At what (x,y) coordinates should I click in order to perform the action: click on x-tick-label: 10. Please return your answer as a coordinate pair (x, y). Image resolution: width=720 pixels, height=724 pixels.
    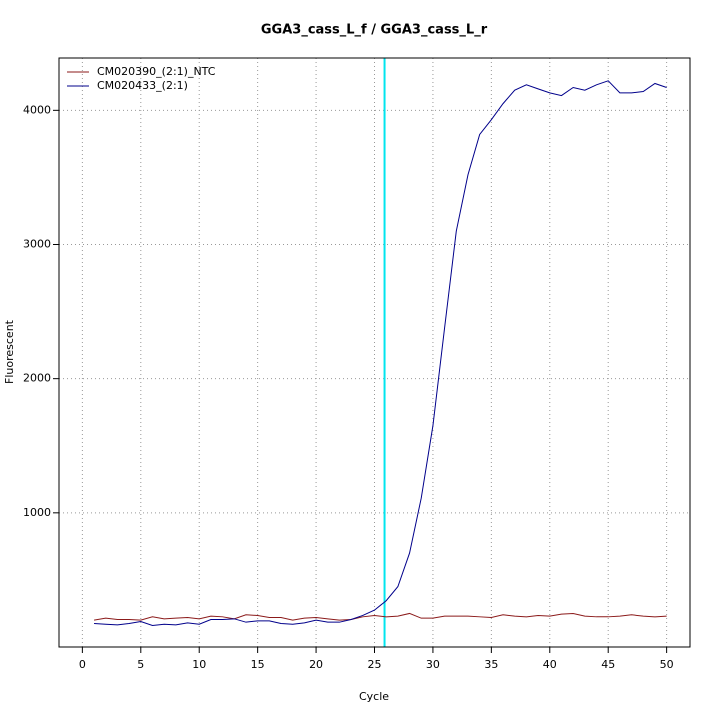
    Looking at the image, I should click on (199, 664).